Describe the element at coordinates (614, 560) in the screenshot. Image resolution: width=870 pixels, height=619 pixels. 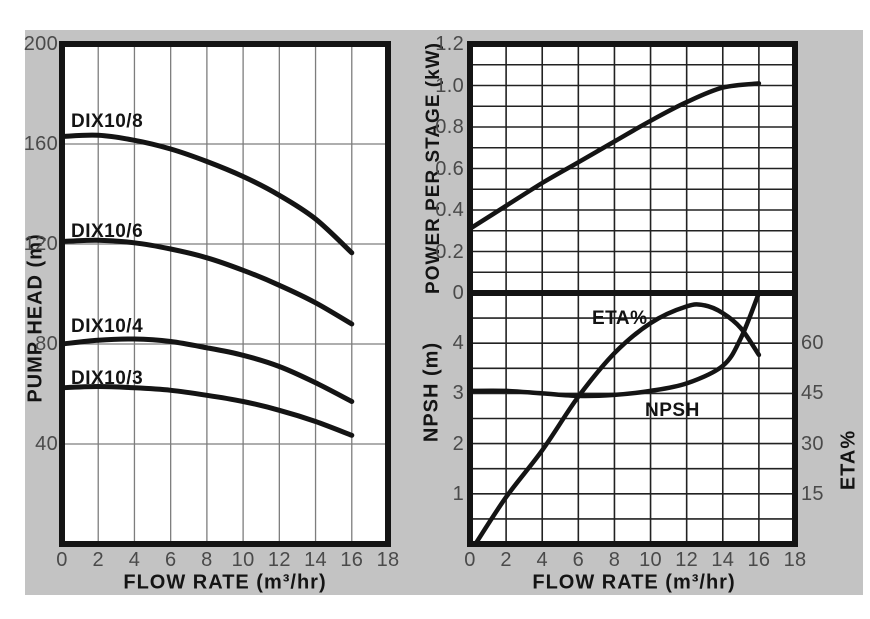
I see `right-x-tick-label: 8` at that location.